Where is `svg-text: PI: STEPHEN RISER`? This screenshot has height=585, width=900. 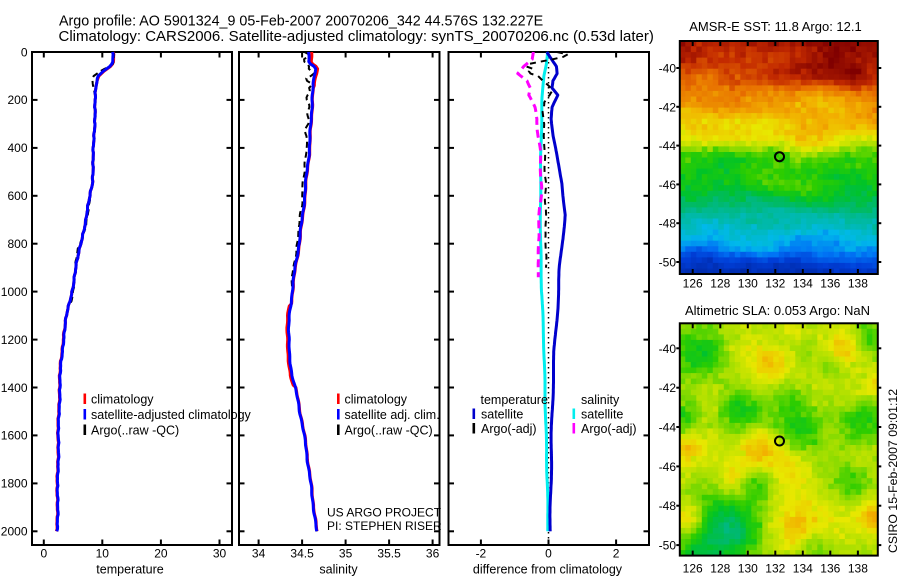 svg-text: PI: STEPHEN RISER is located at coordinates (384, 526).